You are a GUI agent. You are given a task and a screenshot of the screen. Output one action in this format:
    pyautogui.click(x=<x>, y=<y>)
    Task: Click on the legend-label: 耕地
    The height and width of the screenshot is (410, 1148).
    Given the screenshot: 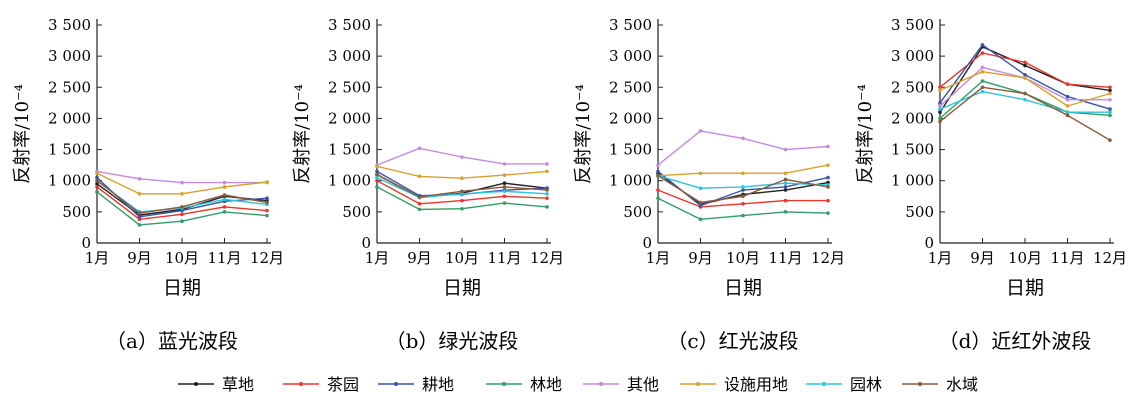 What is the action you would take?
    pyautogui.click(x=438, y=384)
    